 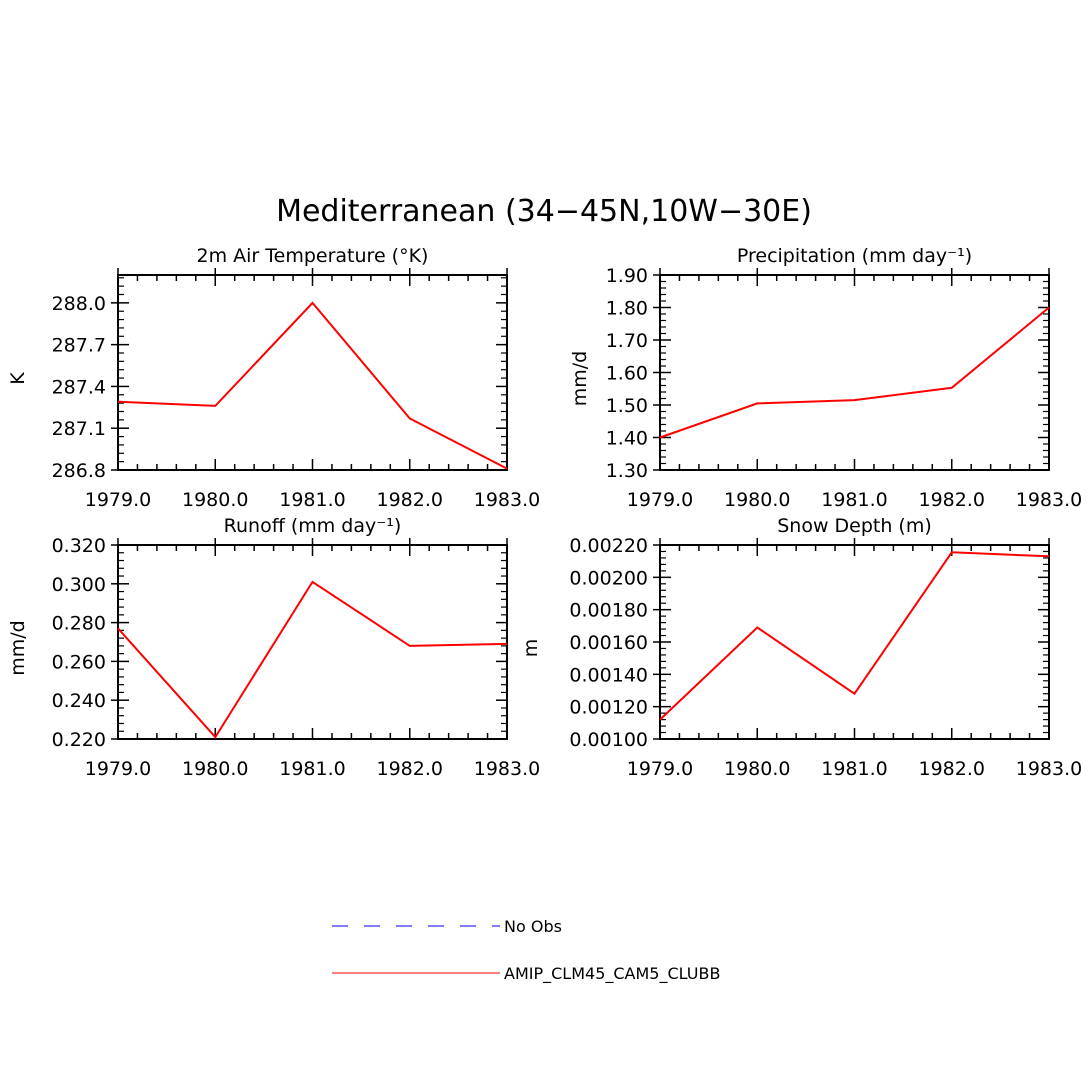 I want to click on y-tick-label: 0.280, so click(x=79, y=624).